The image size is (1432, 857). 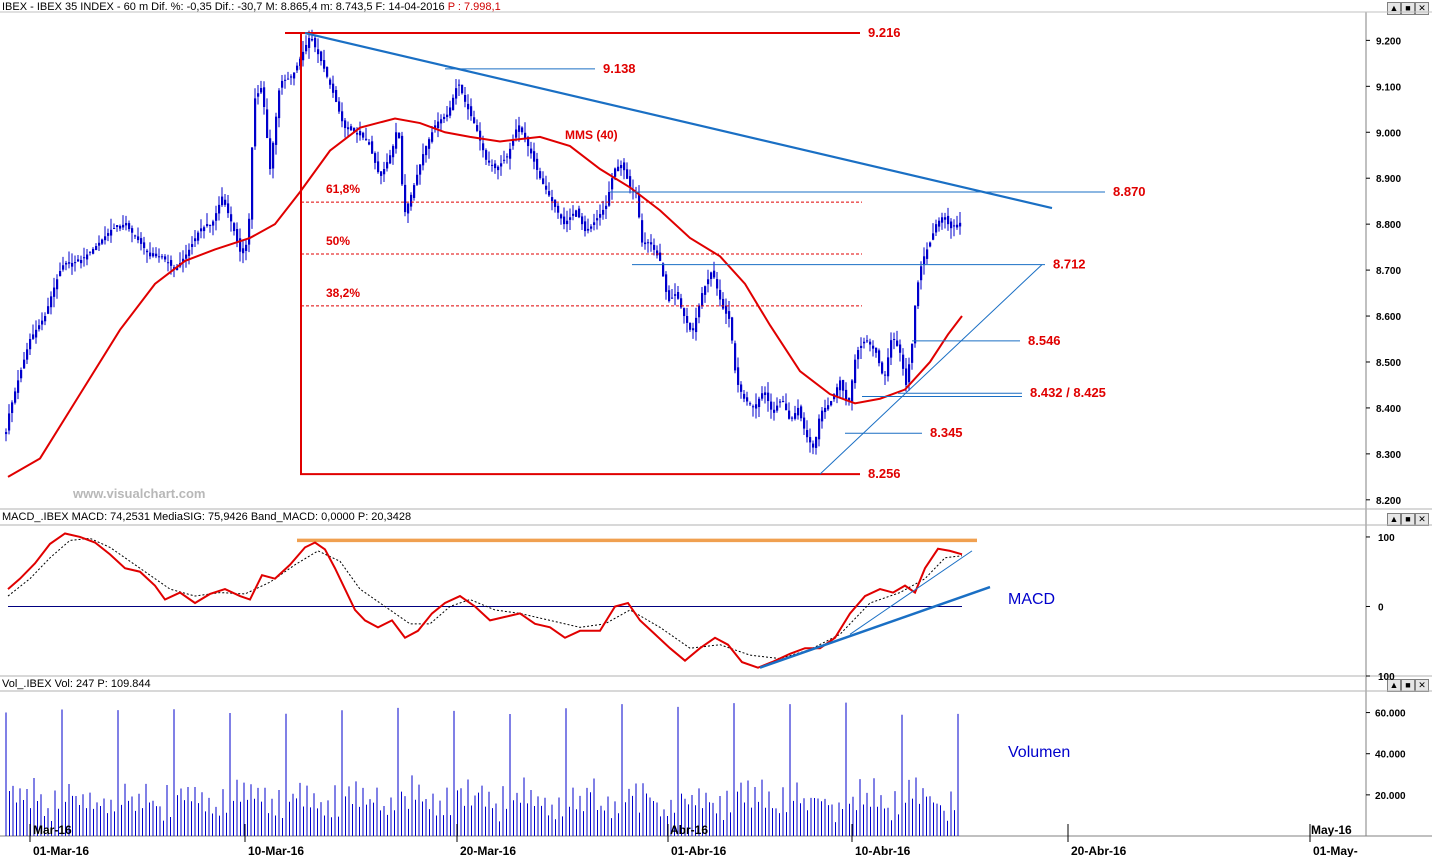 I want to click on x-tick-label: 20-Mar-16, so click(x=488, y=850).